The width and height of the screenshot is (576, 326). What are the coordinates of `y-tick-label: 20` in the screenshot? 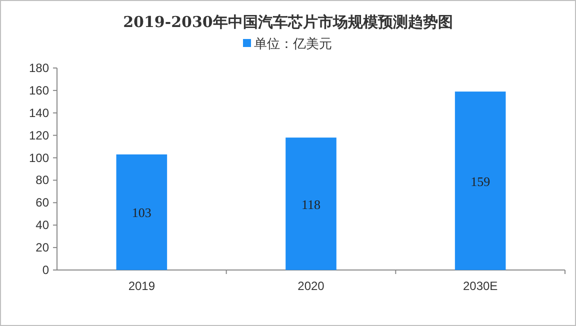 It's located at (43, 247).